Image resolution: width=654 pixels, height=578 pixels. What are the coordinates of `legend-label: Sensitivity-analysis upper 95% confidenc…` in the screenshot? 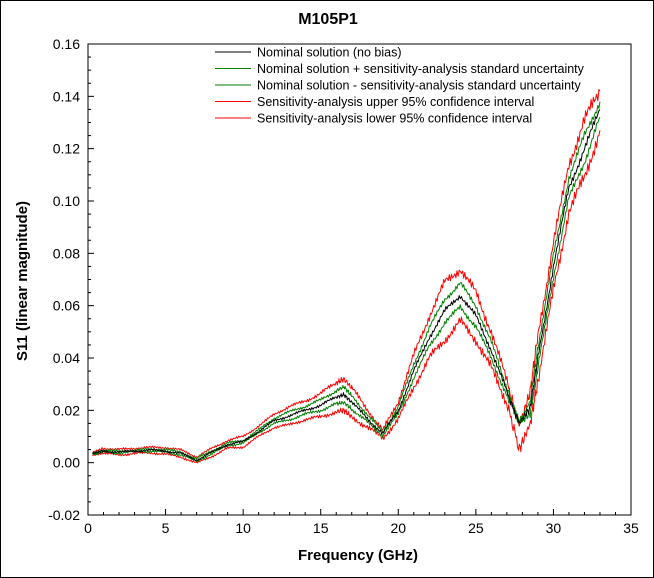 It's located at (395, 102).